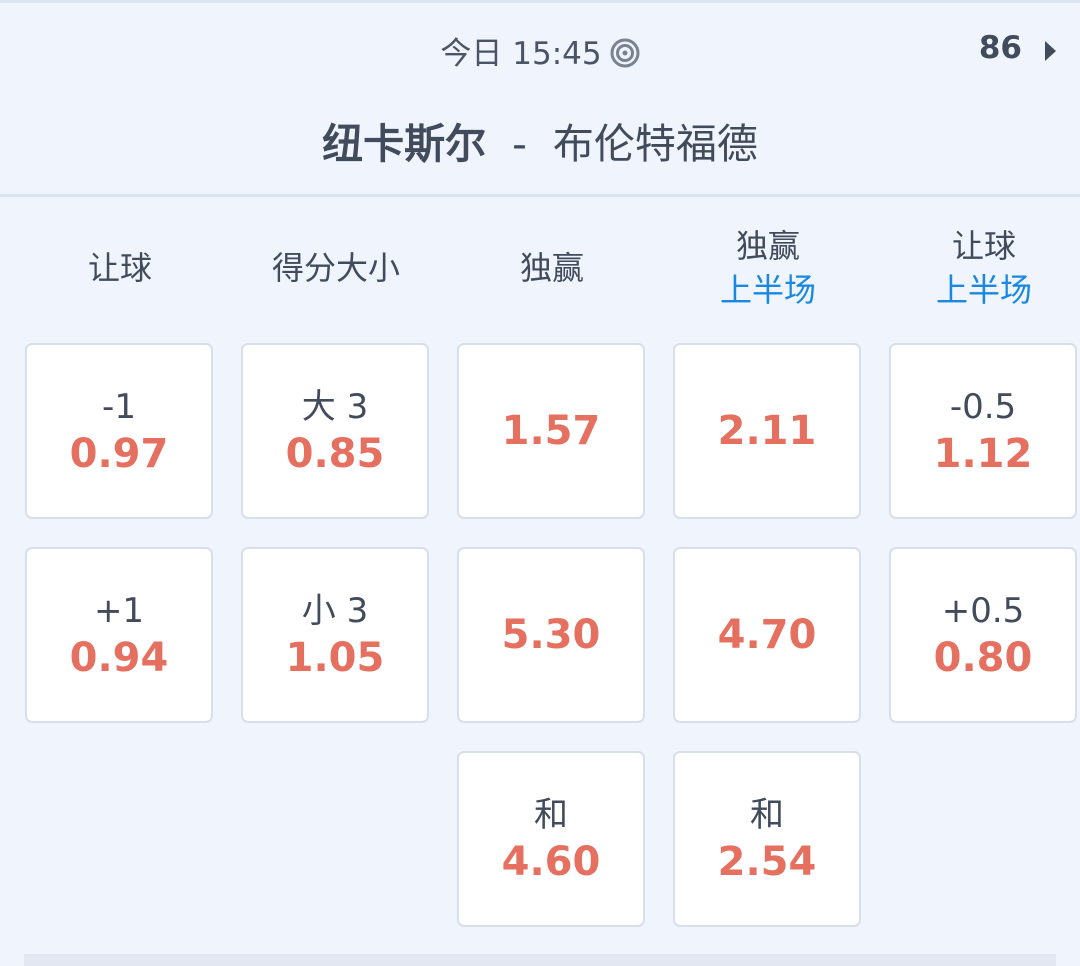 The image size is (1080, 966). I want to click on home-team: 纽卡斯尔, so click(404, 144).